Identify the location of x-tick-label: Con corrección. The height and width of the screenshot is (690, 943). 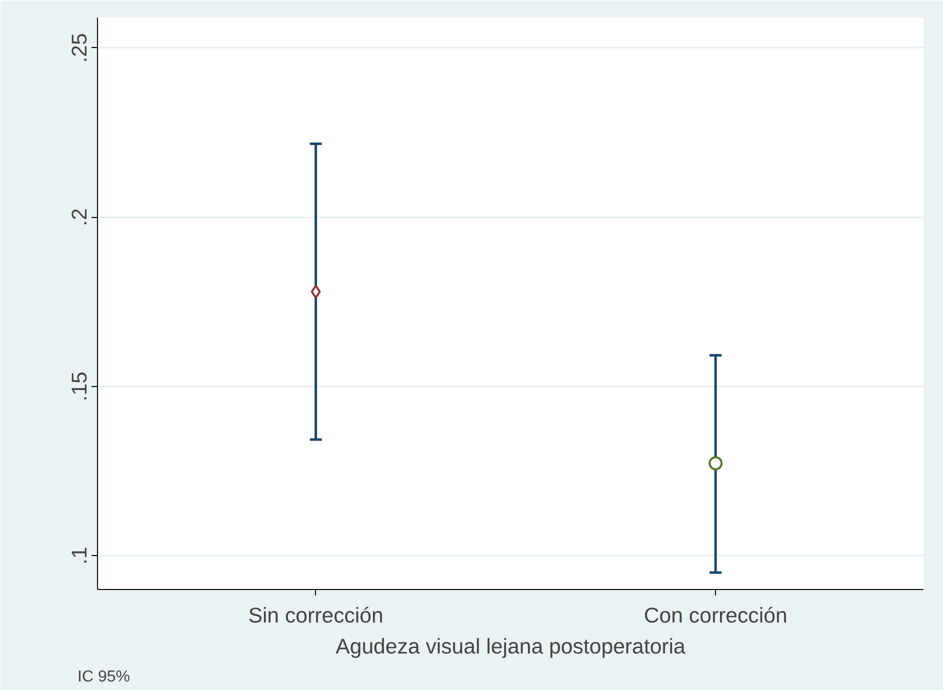
(716, 616).